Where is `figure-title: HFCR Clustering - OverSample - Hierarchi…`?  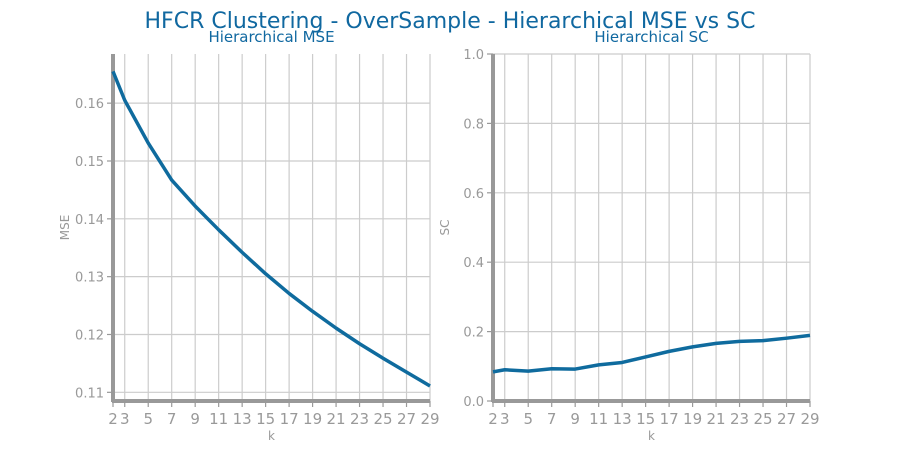 figure-title: HFCR Clustering - OverSample - Hierarchi… is located at coordinates (450, 21).